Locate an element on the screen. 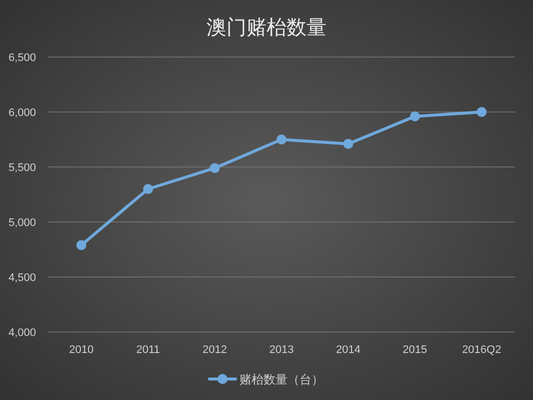 This screenshot has height=400, width=533. x-tick-label: 2016Q2 is located at coordinates (482, 350).